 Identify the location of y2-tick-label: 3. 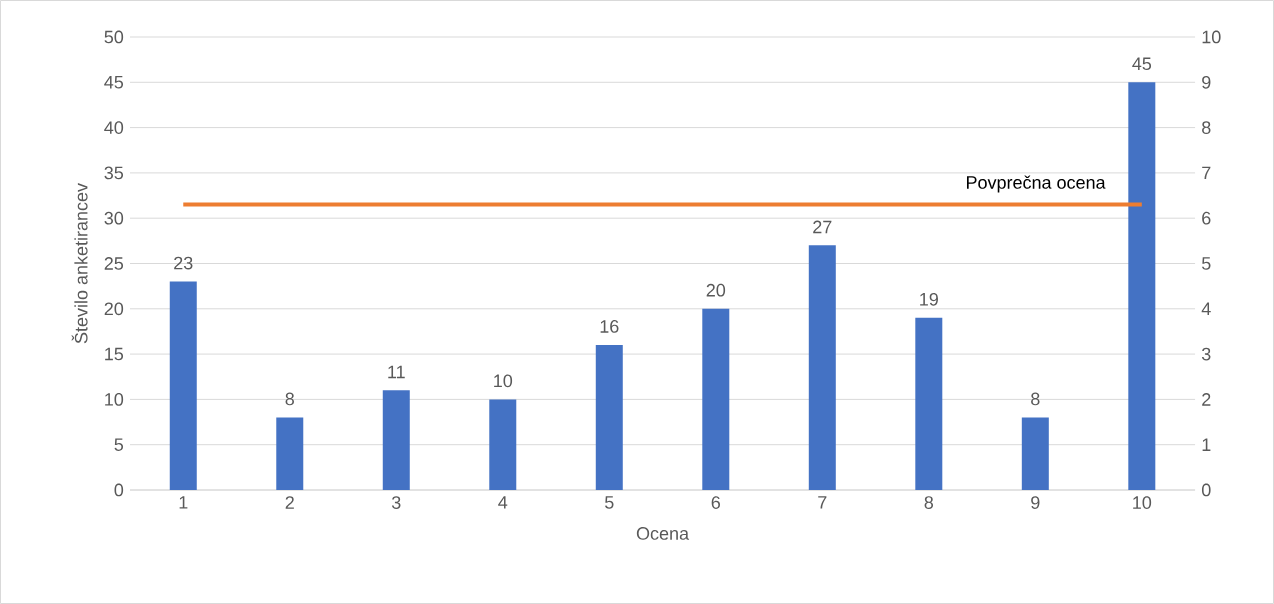
(1206, 354).